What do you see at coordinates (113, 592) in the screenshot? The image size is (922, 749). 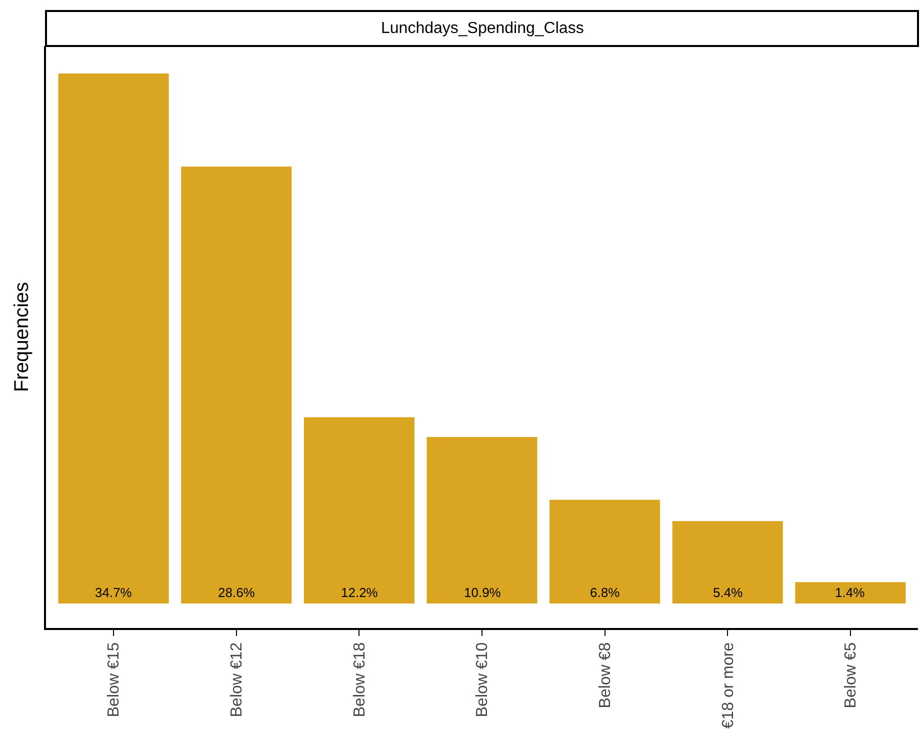 I see `data-label: 34.7%` at bounding box center [113, 592].